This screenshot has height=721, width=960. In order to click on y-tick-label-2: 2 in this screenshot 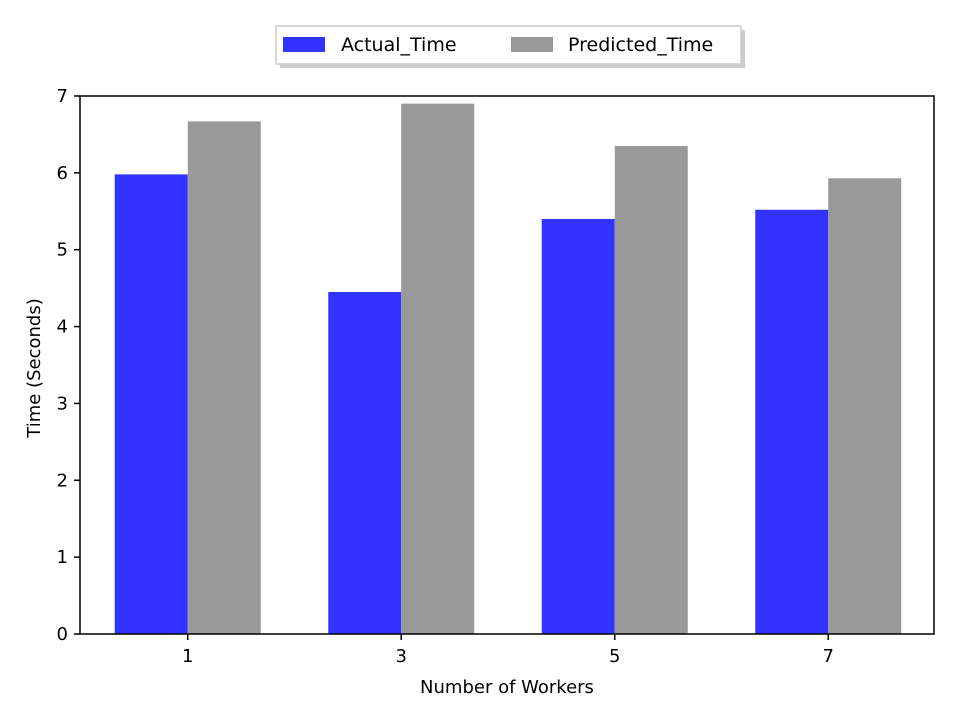, I will do `click(62, 480)`.